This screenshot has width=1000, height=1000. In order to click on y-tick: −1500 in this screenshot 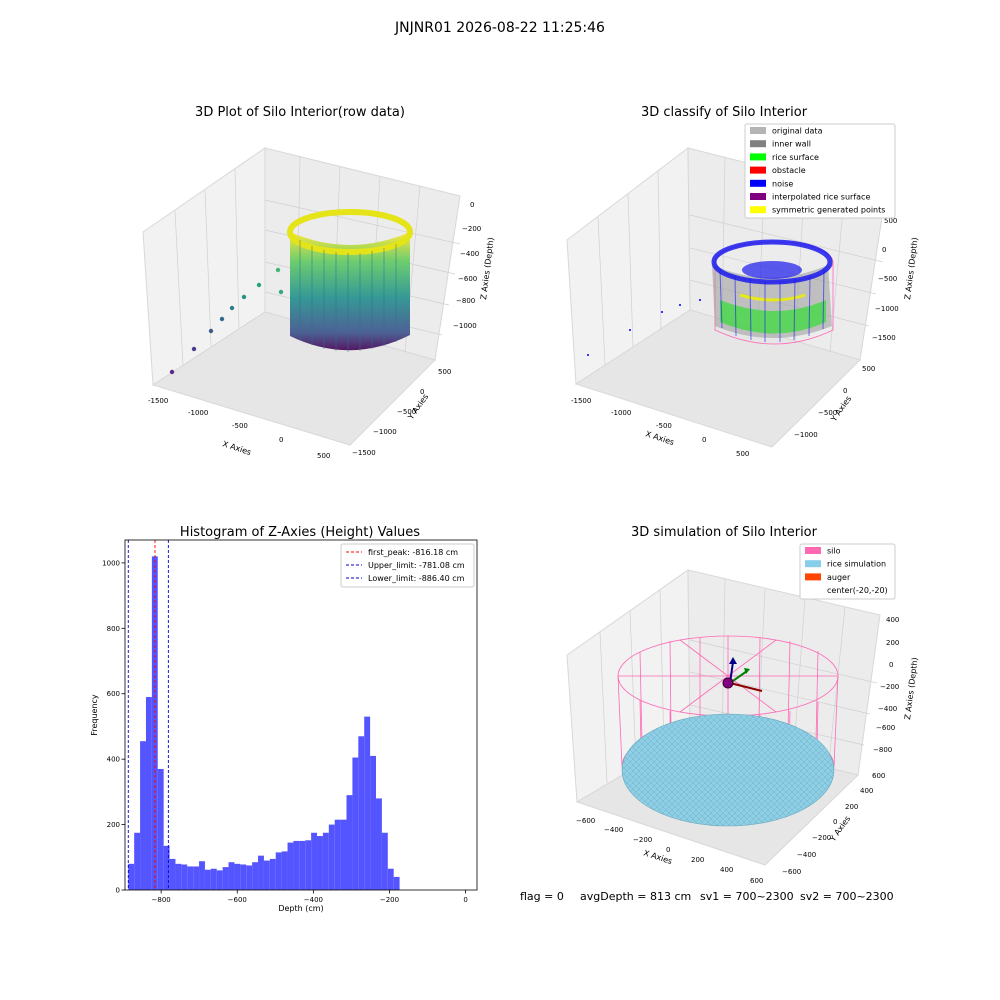, I will do `click(364, 453)`.